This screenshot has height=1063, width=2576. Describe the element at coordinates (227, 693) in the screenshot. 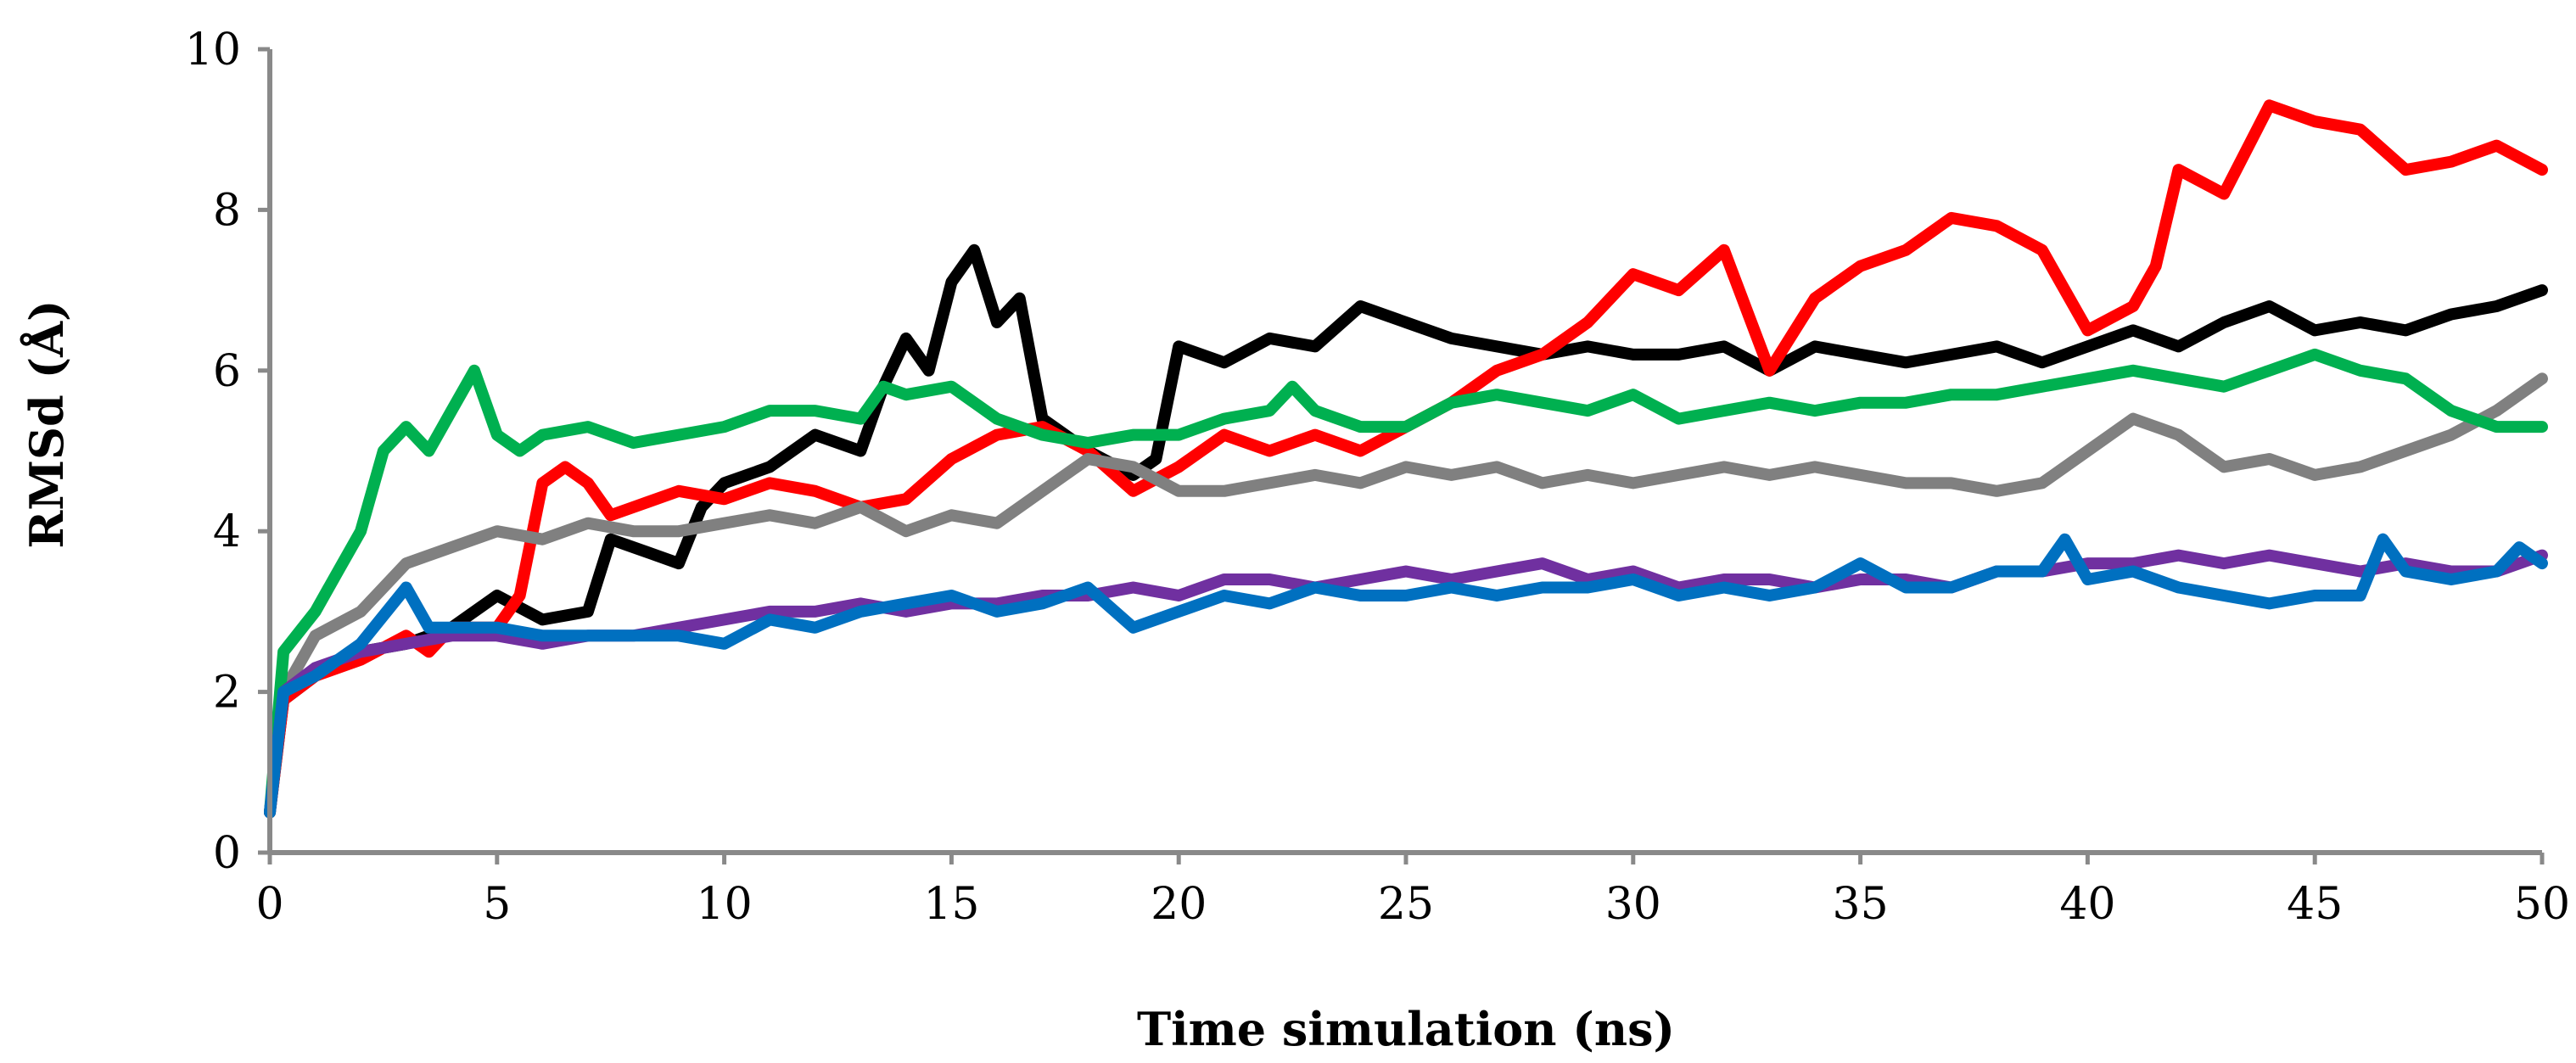

I see `y-tick-label: 2` at that location.